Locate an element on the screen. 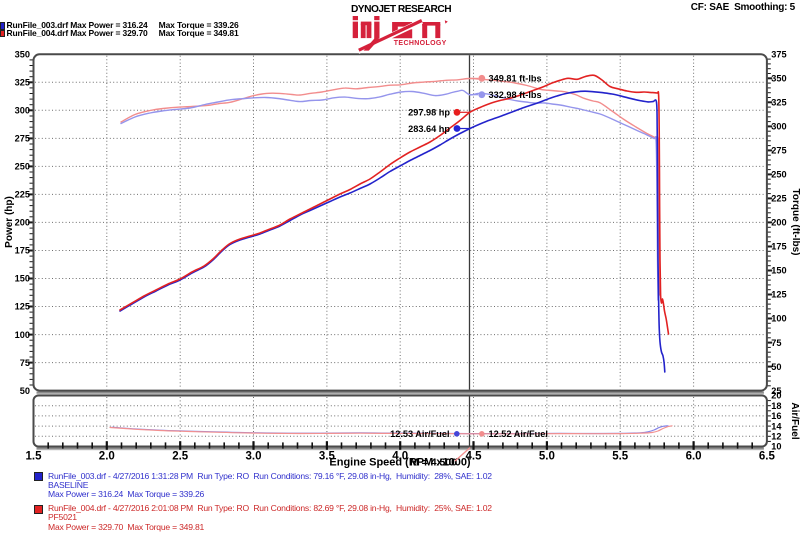 Image resolution: width=800 pixels, height=534 pixels. svg-text: Power (hp) is located at coordinates (9, 222).